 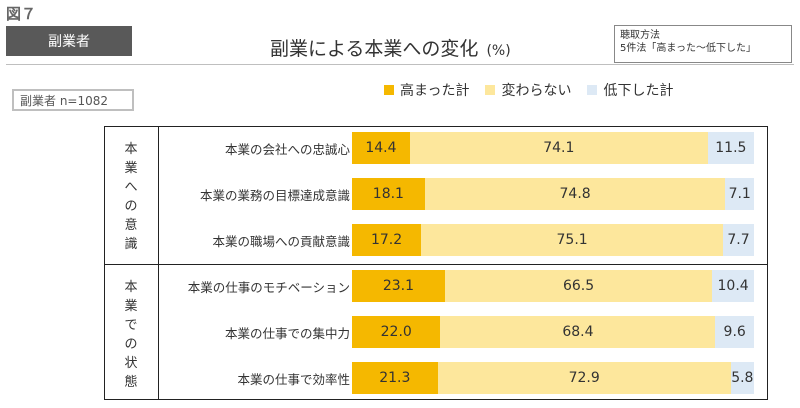 I want to click on legend-label-low: 低下した計, so click(x=638, y=91).